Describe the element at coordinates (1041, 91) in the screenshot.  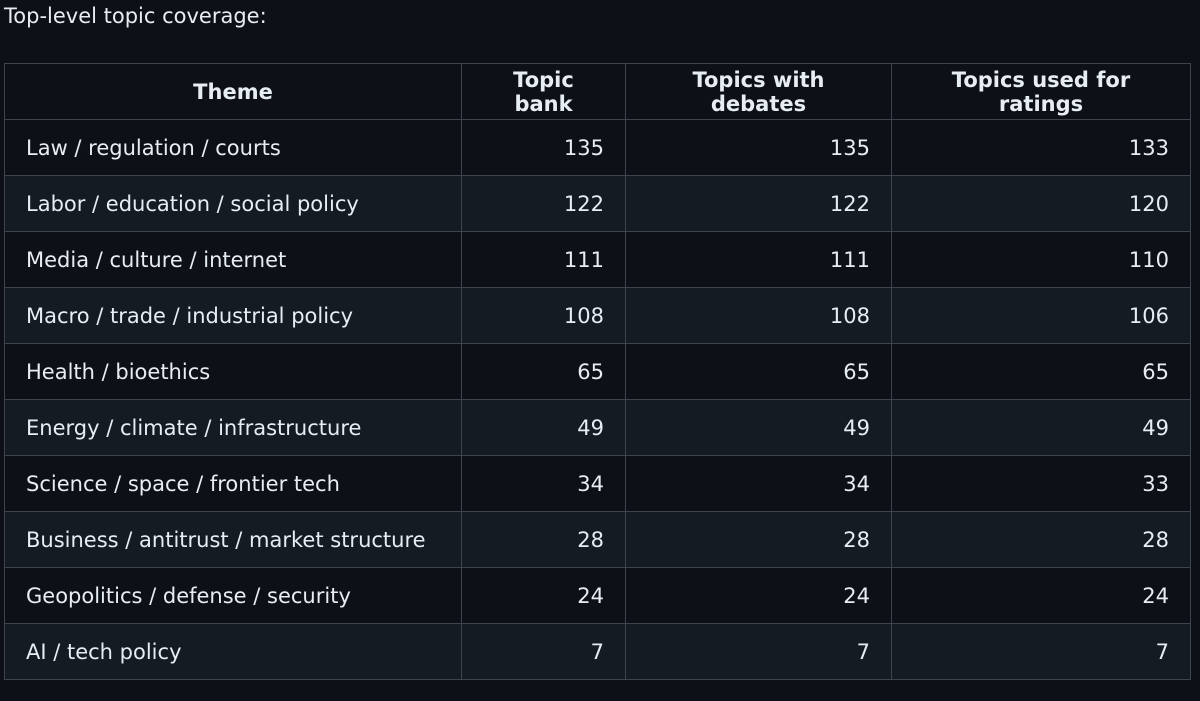
I see `column-header: Topics used for ratings` at that location.